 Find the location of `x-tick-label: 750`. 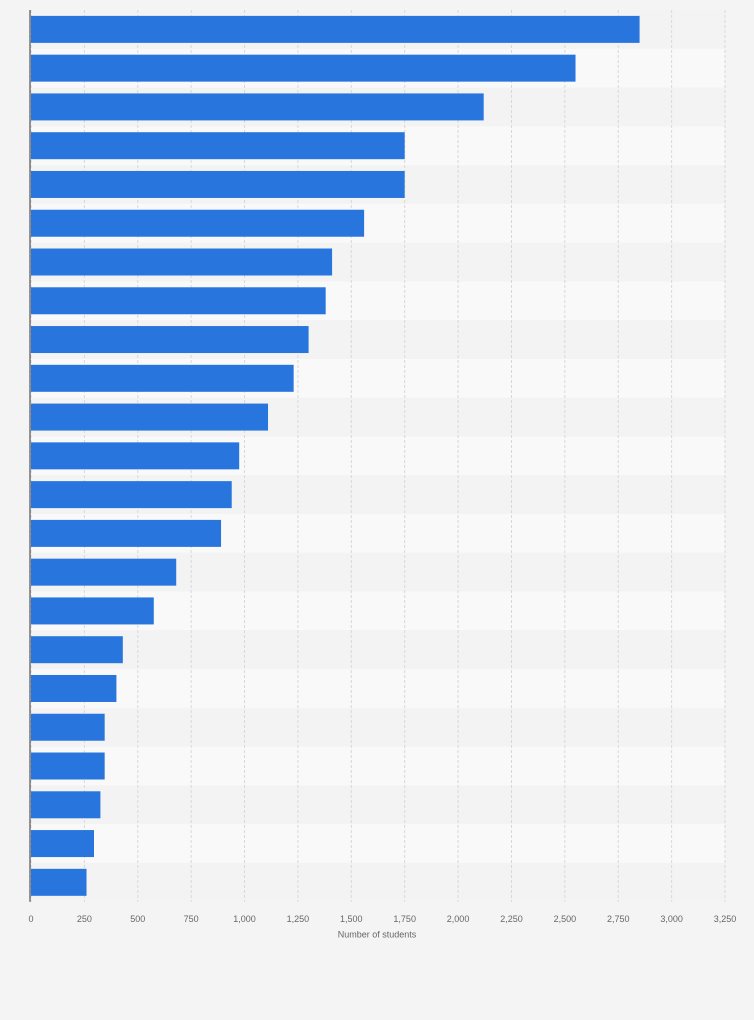

x-tick-label: 750 is located at coordinates (191, 919).